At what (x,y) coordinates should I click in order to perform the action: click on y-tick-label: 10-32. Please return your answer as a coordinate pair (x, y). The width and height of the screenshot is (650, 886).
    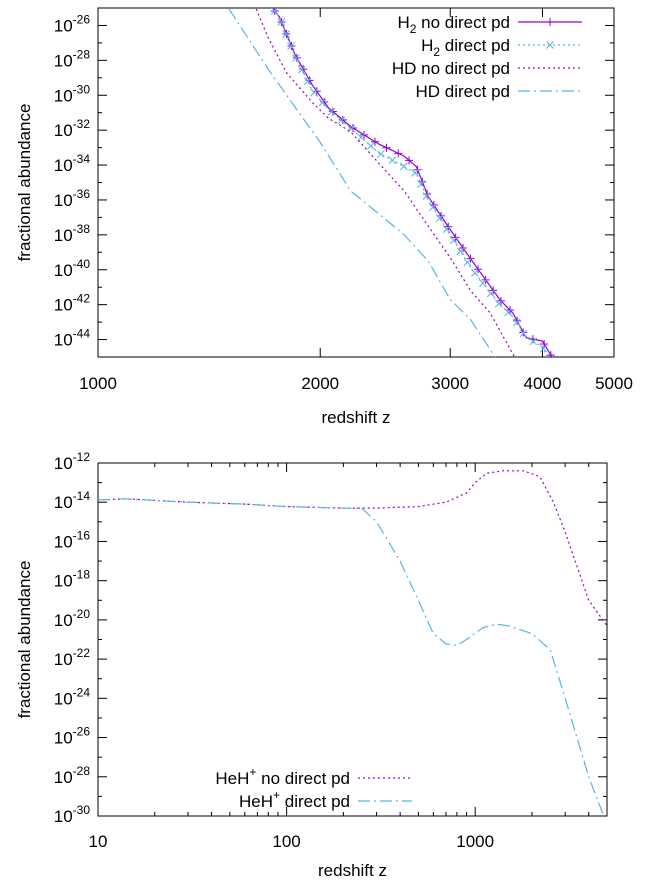
    Looking at the image, I should click on (72, 128).